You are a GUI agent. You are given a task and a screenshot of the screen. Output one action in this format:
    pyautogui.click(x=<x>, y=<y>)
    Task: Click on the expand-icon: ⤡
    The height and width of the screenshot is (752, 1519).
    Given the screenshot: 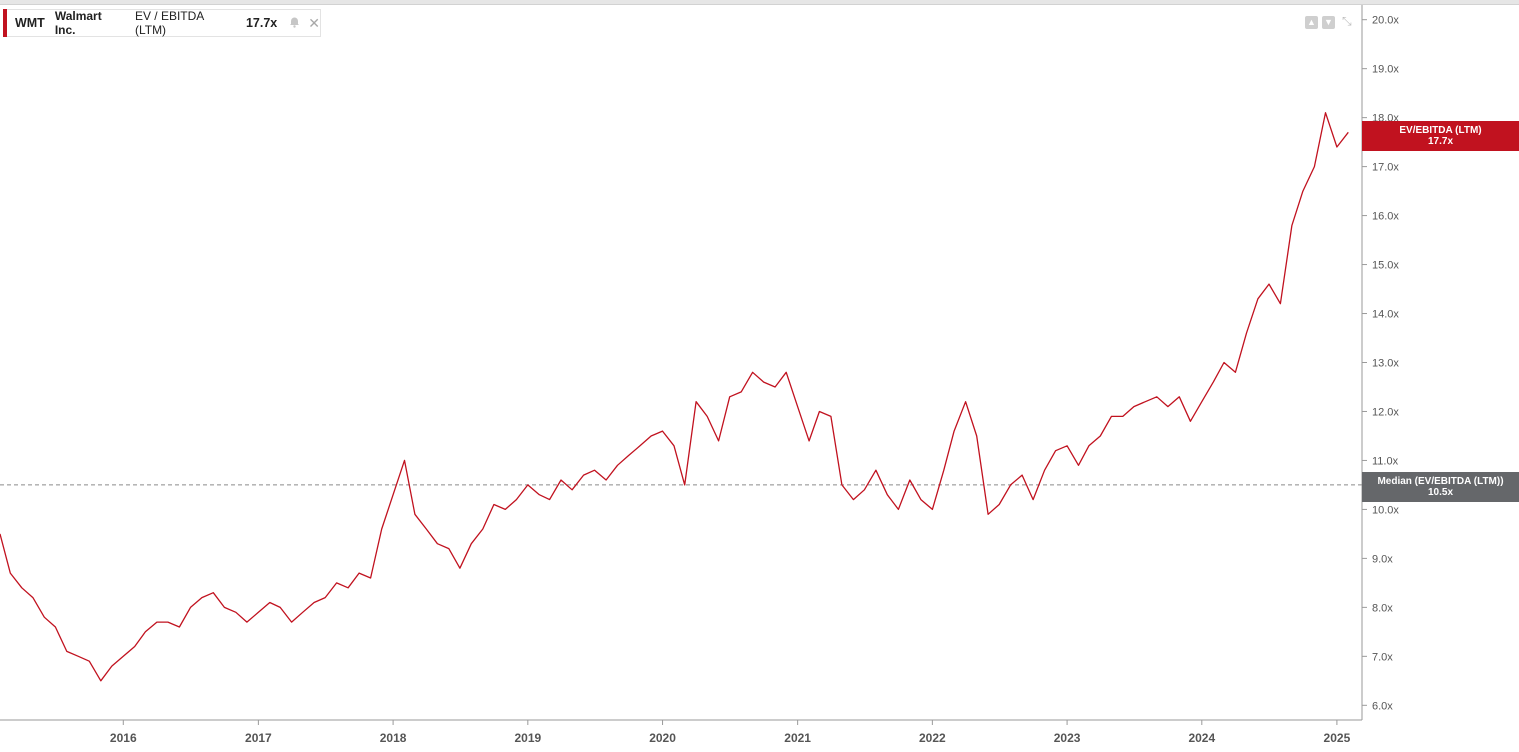 What is the action you would take?
    pyautogui.click(x=1347, y=21)
    